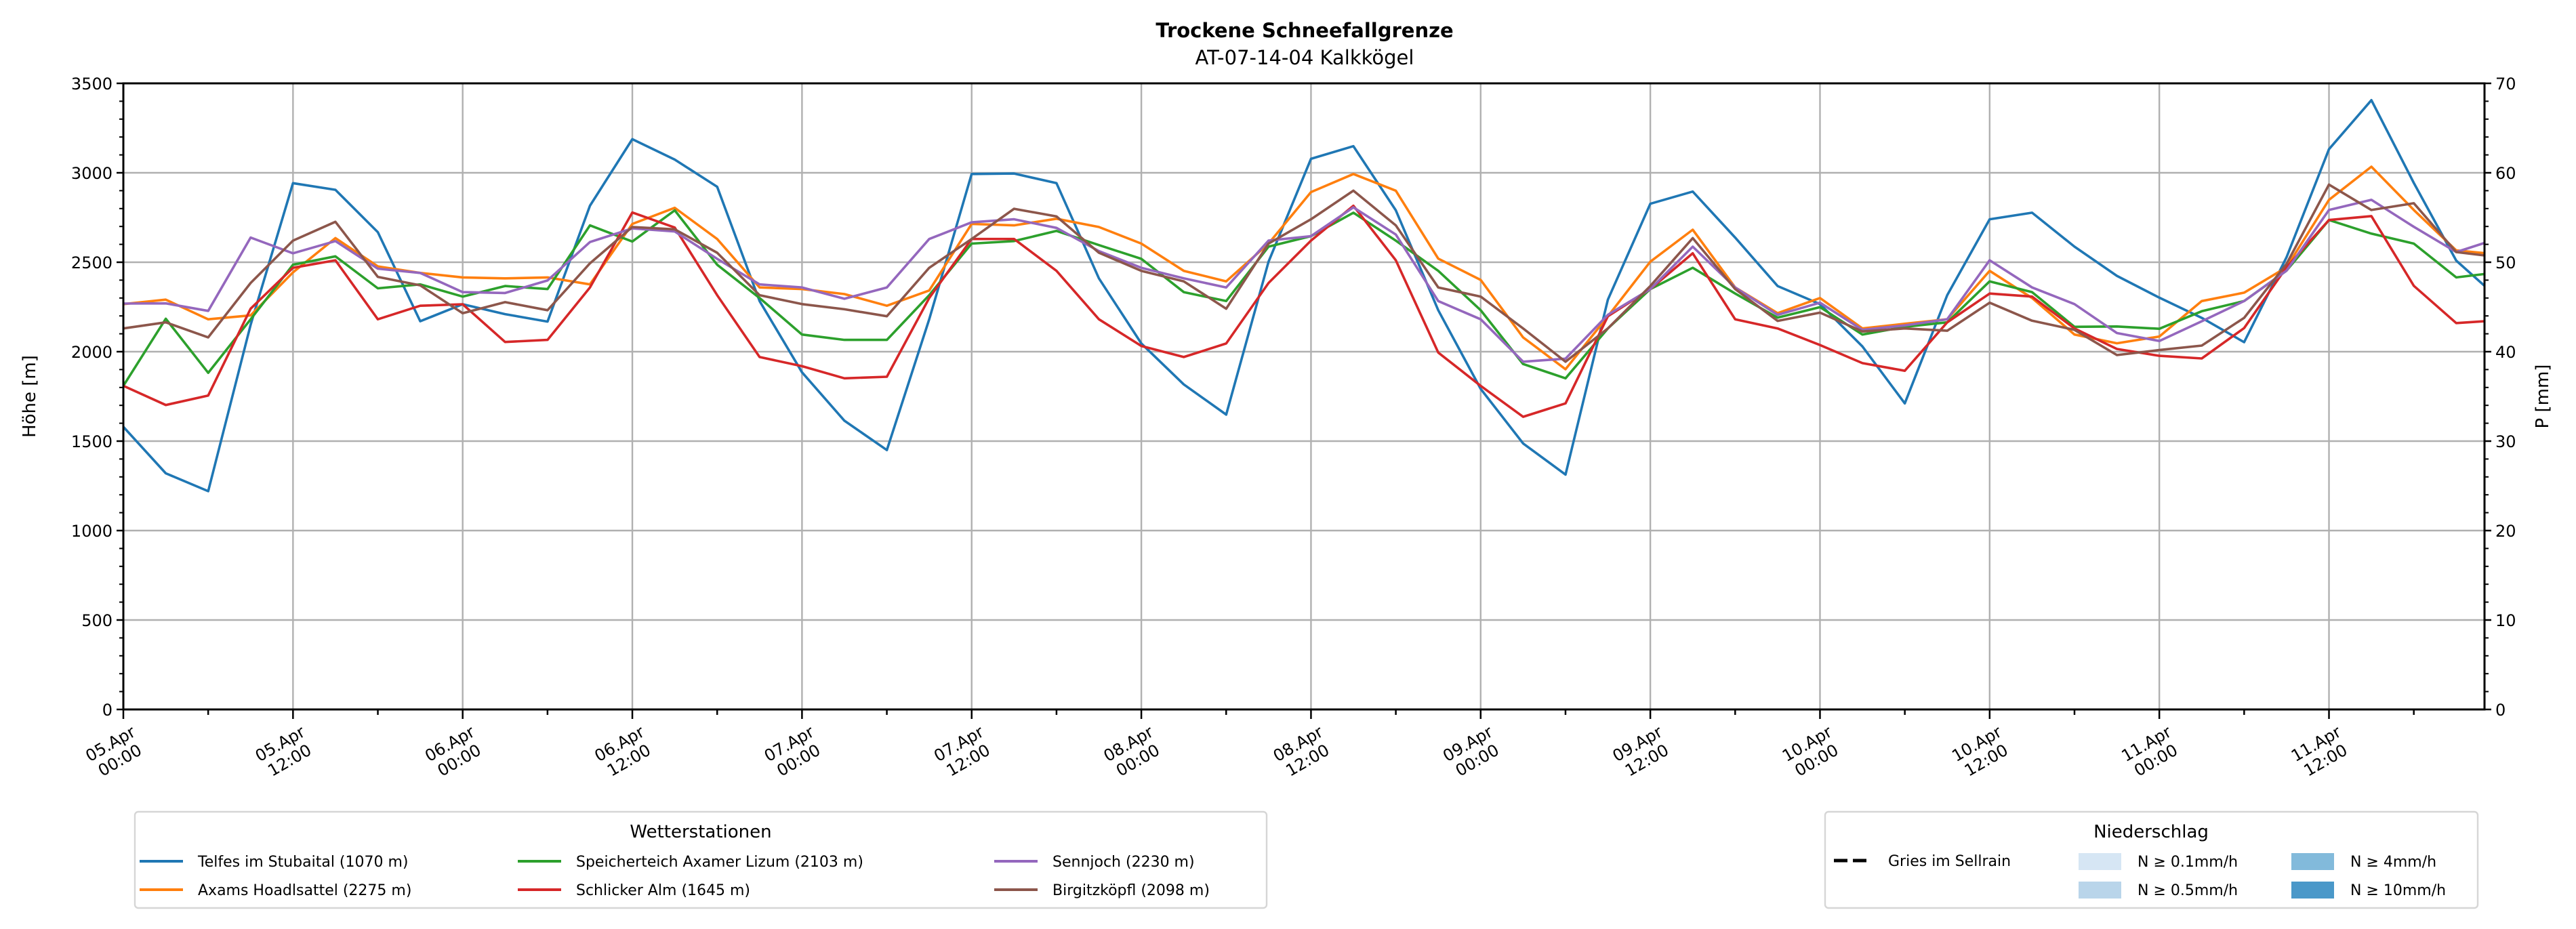 This screenshot has width=2576, height=929. Describe the element at coordinates (720, 862) in the screenshot. I see `legend-label: Speicherteich Axamer Lizum (2103 m)` at that location.